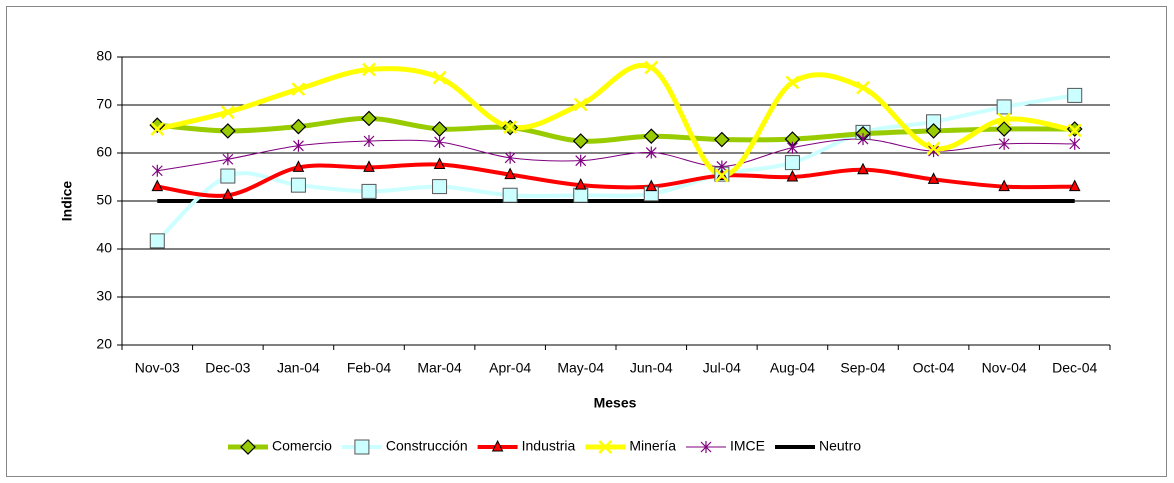 The width and height of the screenshot is (1174, 483). I want to click on x-tick-label: Feb-04, so click(369, 368).